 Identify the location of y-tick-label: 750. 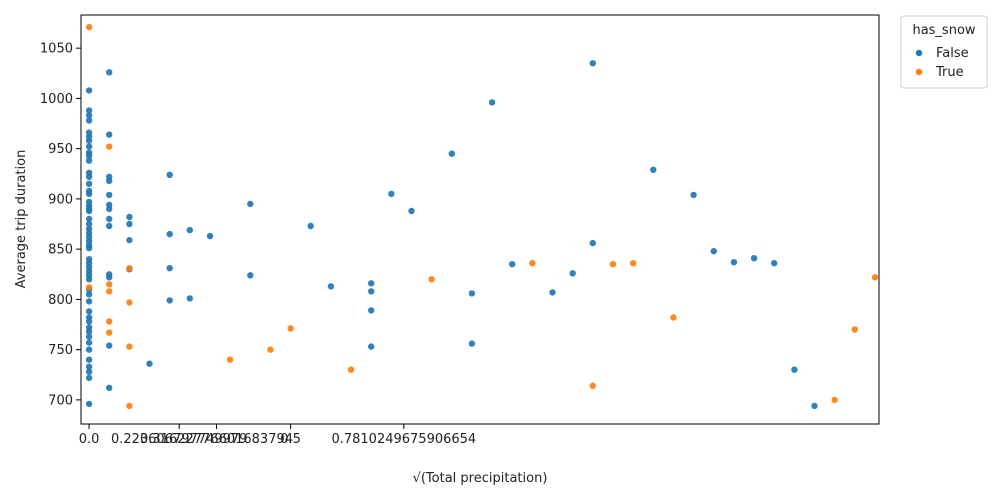
(60, 350).